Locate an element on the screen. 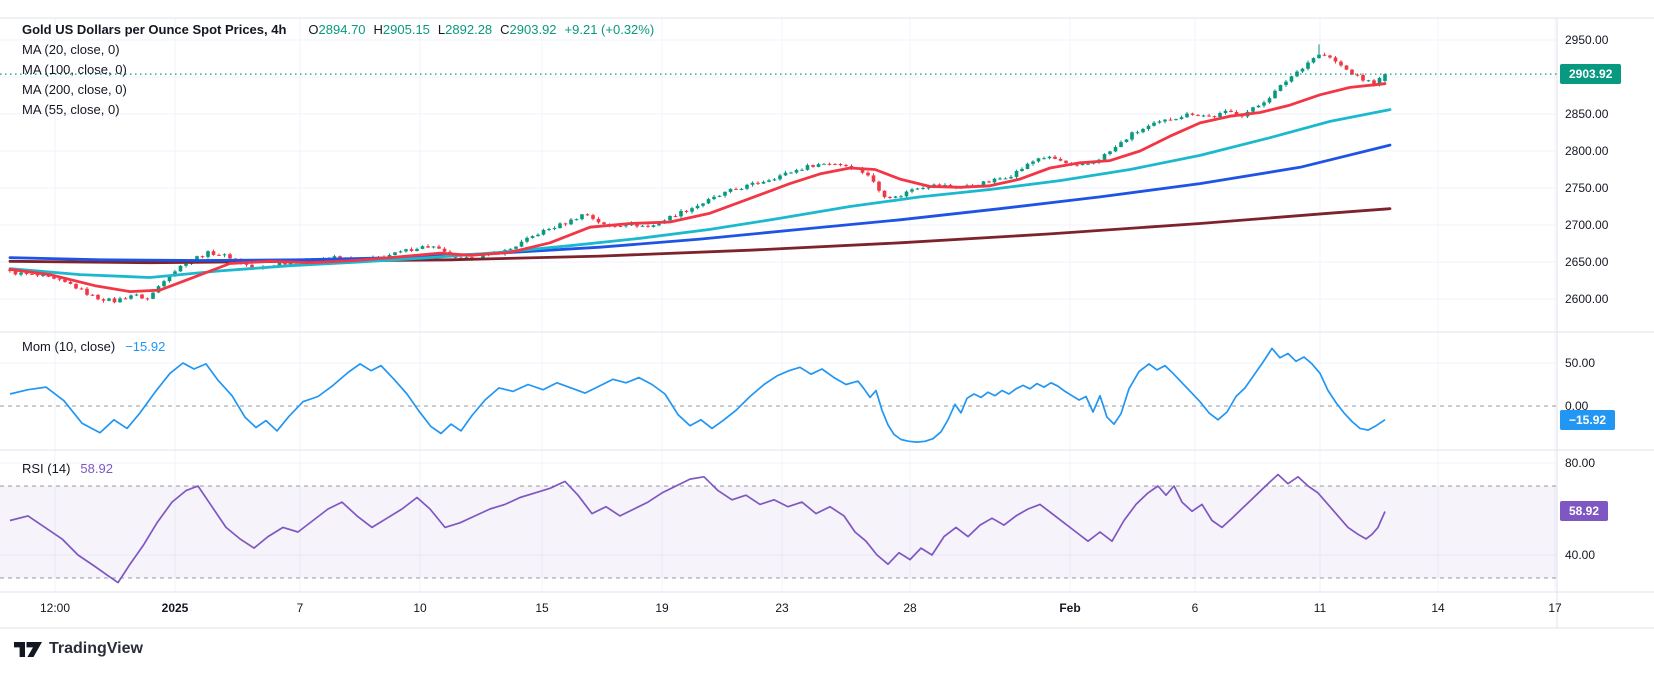  open-value: 2894.70 is located at coordinates (342, 29).